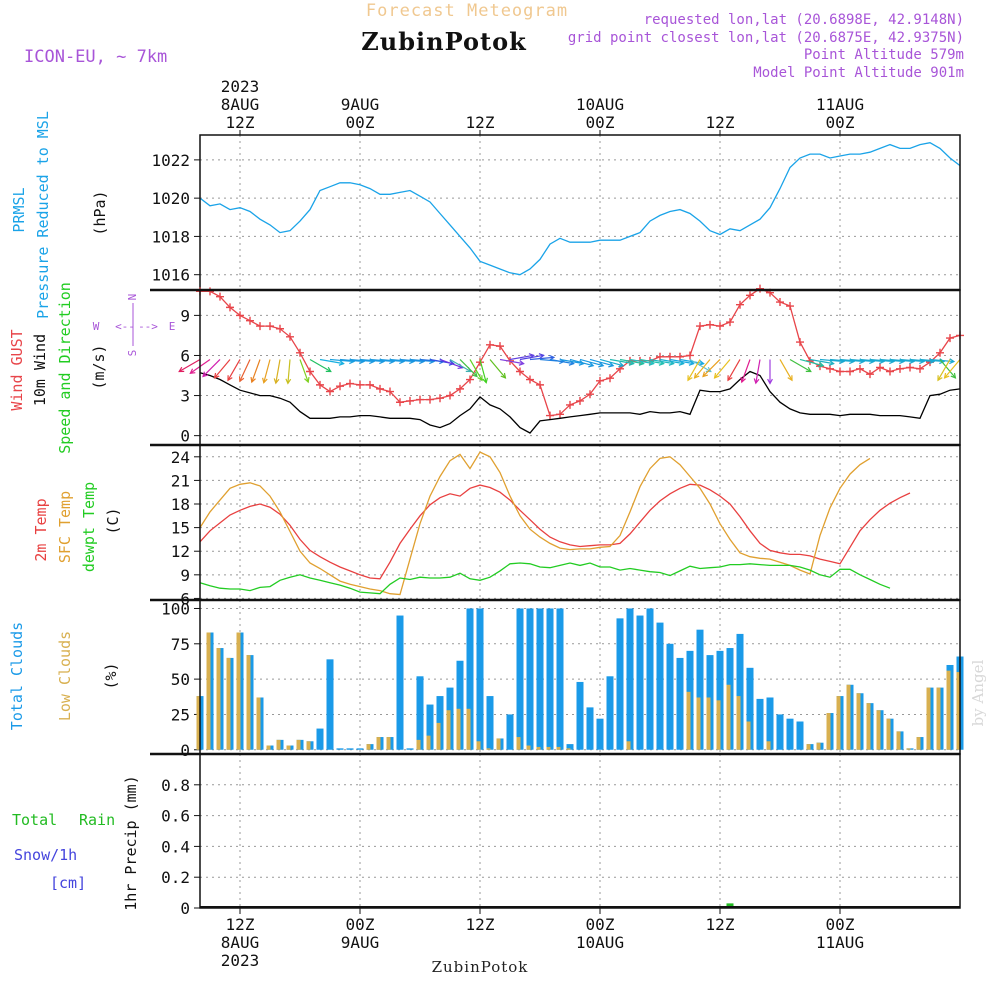  What do you see at coordinates (444, 41) in the screenshot?
I see `station-title: ZubinPotok` at bounding box center [444, 41].